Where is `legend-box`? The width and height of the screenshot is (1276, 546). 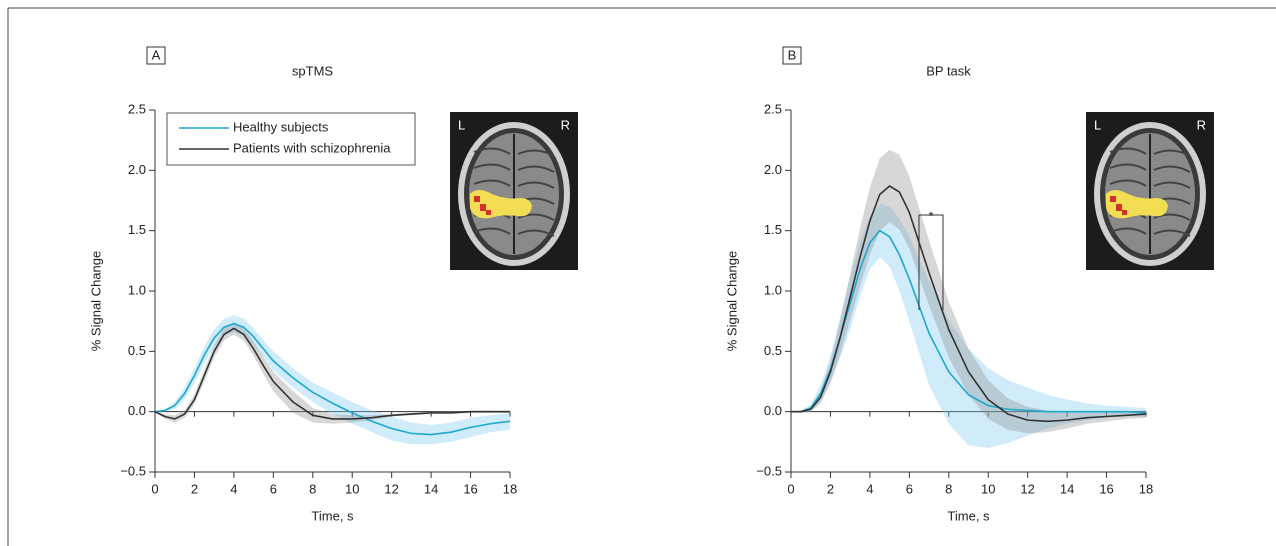
legend-box is located at coordinates (291, 139).